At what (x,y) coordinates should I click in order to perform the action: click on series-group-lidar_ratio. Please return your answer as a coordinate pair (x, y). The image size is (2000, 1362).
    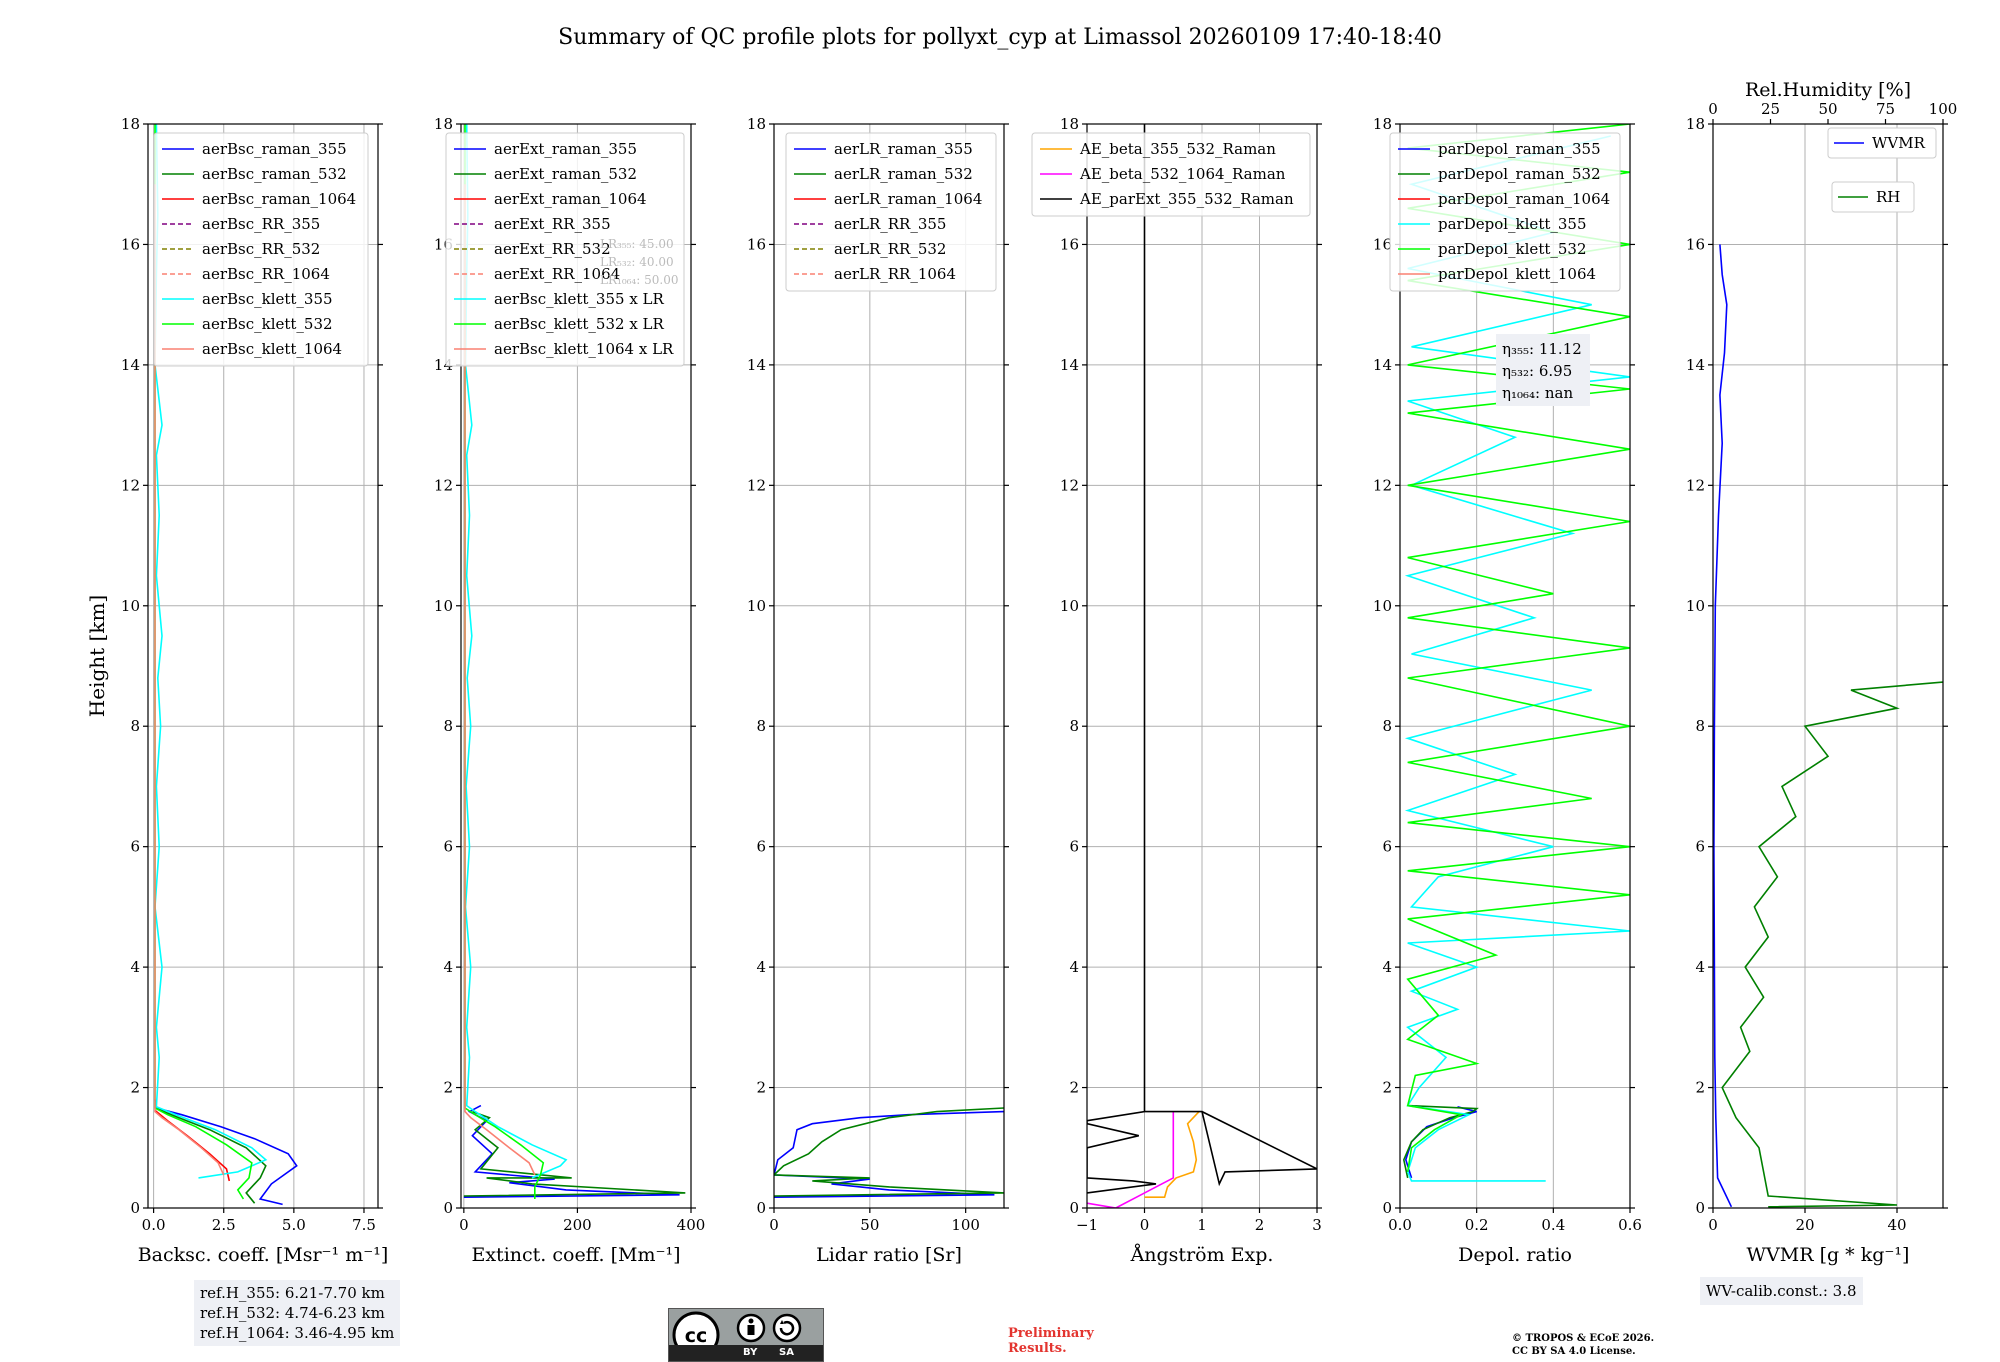
    Looking at the image, I should click on (889, 1152).